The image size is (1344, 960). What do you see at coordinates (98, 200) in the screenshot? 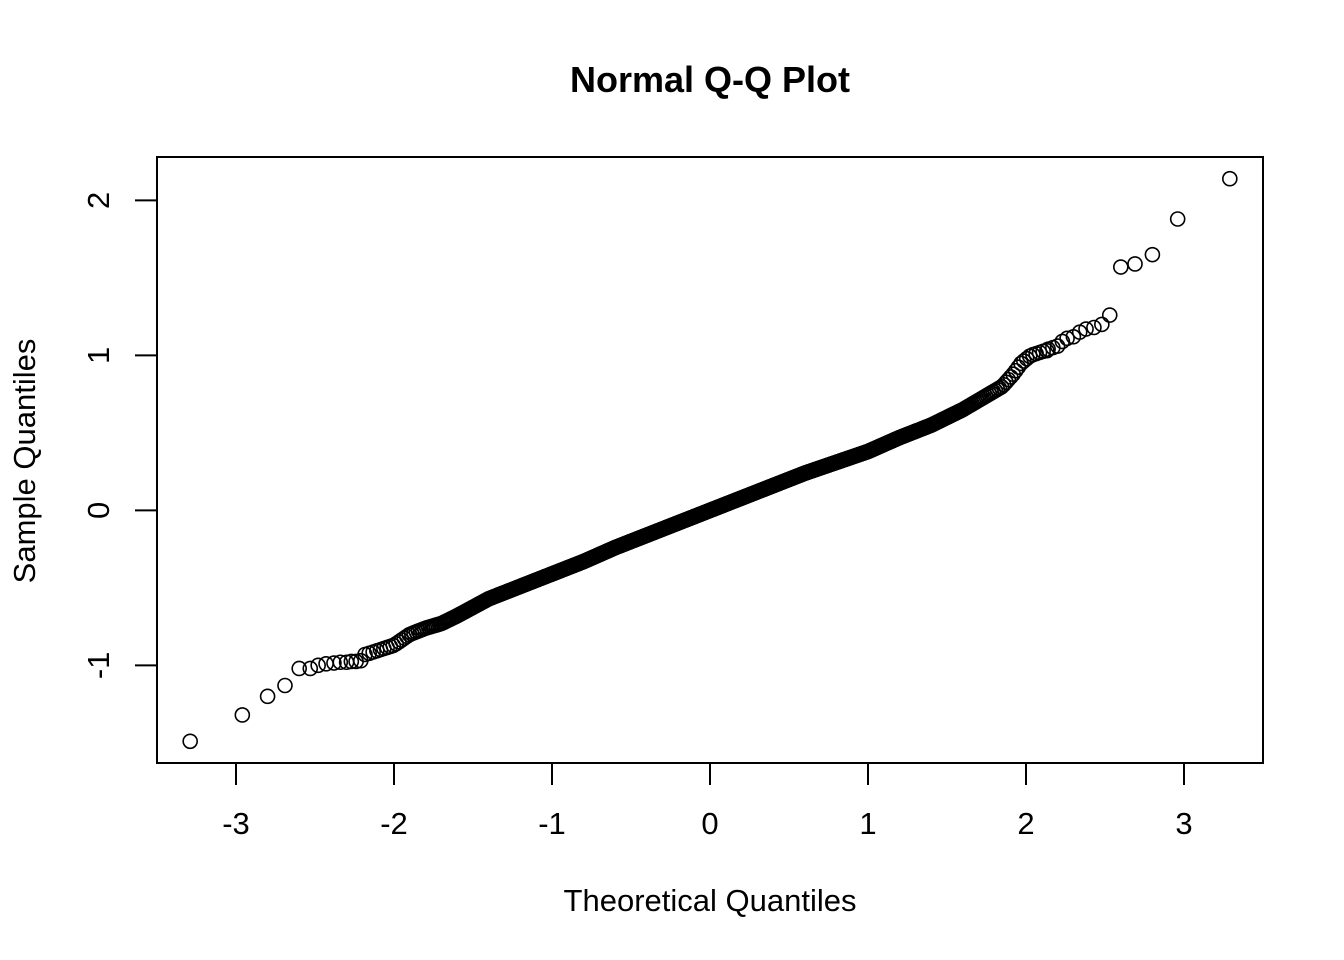
I see `y-tick-label: 2` at bounding box center [98, 200].